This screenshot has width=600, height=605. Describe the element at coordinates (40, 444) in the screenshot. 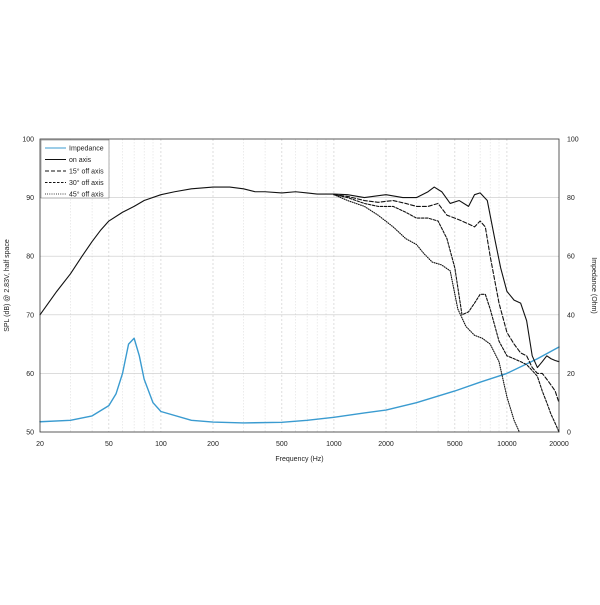

I see `x-tick-label: 20` at that location.